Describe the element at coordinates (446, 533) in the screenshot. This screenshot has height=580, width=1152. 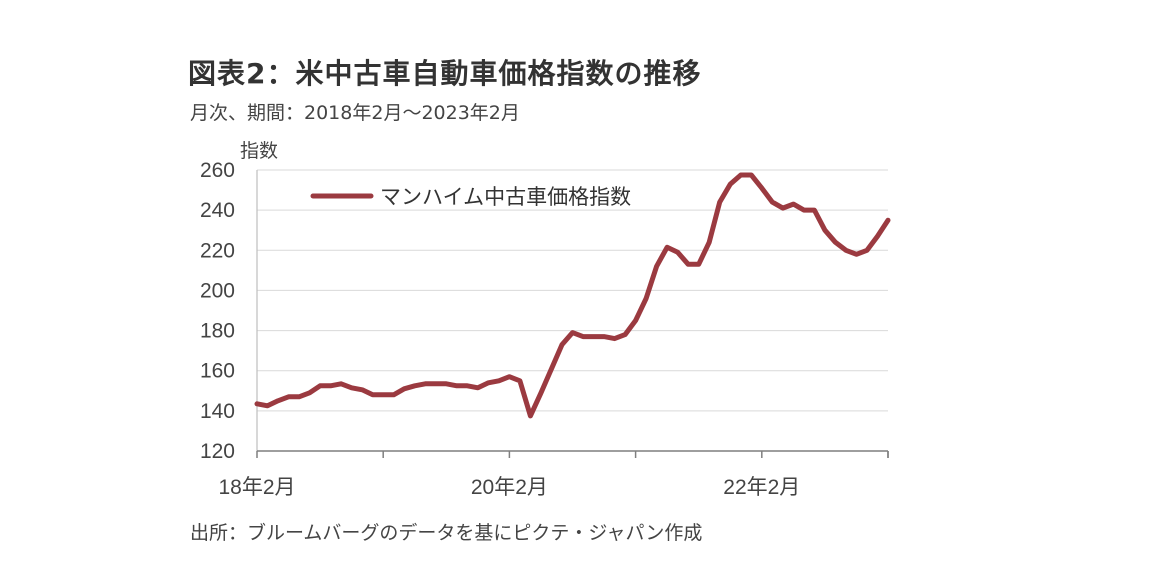
I see `source-note: 出所：ブルームバーグのデータを基にピクテ・ジャパン作成` at that location.